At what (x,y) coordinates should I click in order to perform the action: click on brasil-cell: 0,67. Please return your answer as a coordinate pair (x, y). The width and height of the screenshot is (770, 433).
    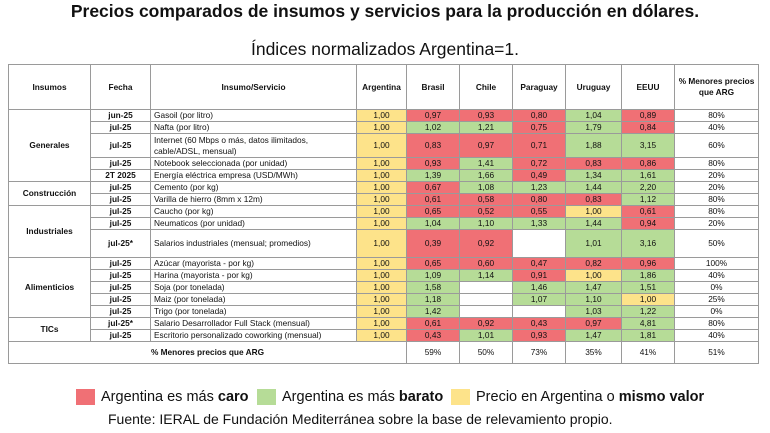
    Looking at the image, I should click on (433, 187).